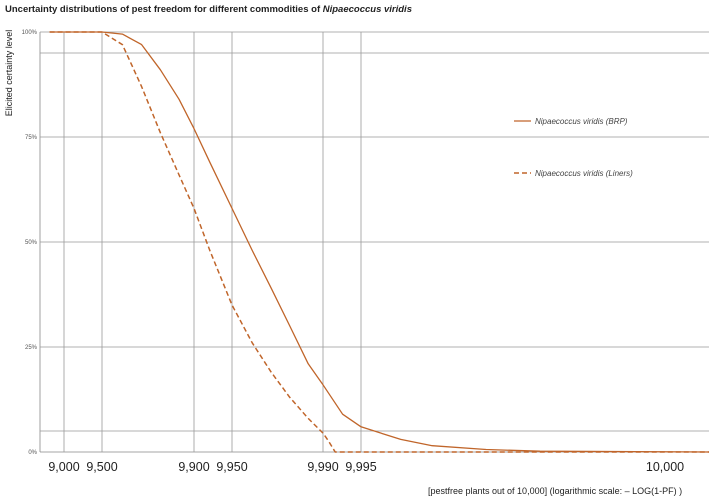 This screenshot has width=709, height=500. What do you see at coordinates (101, 467) in the screenshot?
I see `x-tick-label: 9,500` at bounding box center [101, 467].